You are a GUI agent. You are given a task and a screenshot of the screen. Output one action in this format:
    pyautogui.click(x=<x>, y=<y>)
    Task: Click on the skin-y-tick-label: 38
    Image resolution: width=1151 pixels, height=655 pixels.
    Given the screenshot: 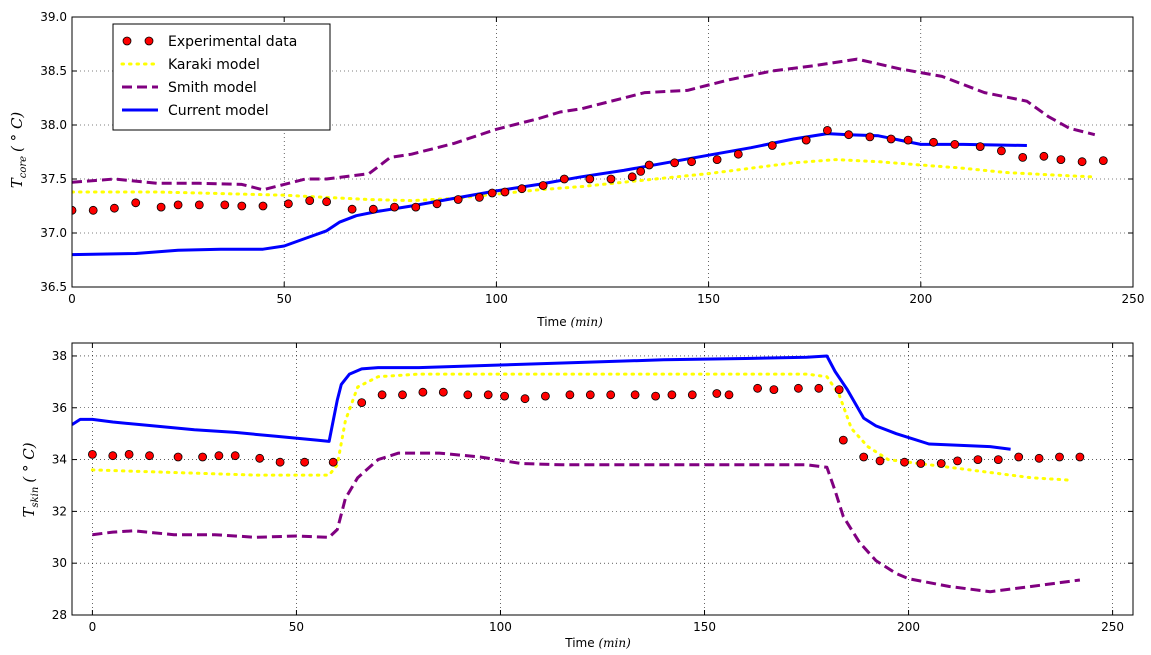 What is the action you would take?
    pyautogui.click(x=59, y=356)
    